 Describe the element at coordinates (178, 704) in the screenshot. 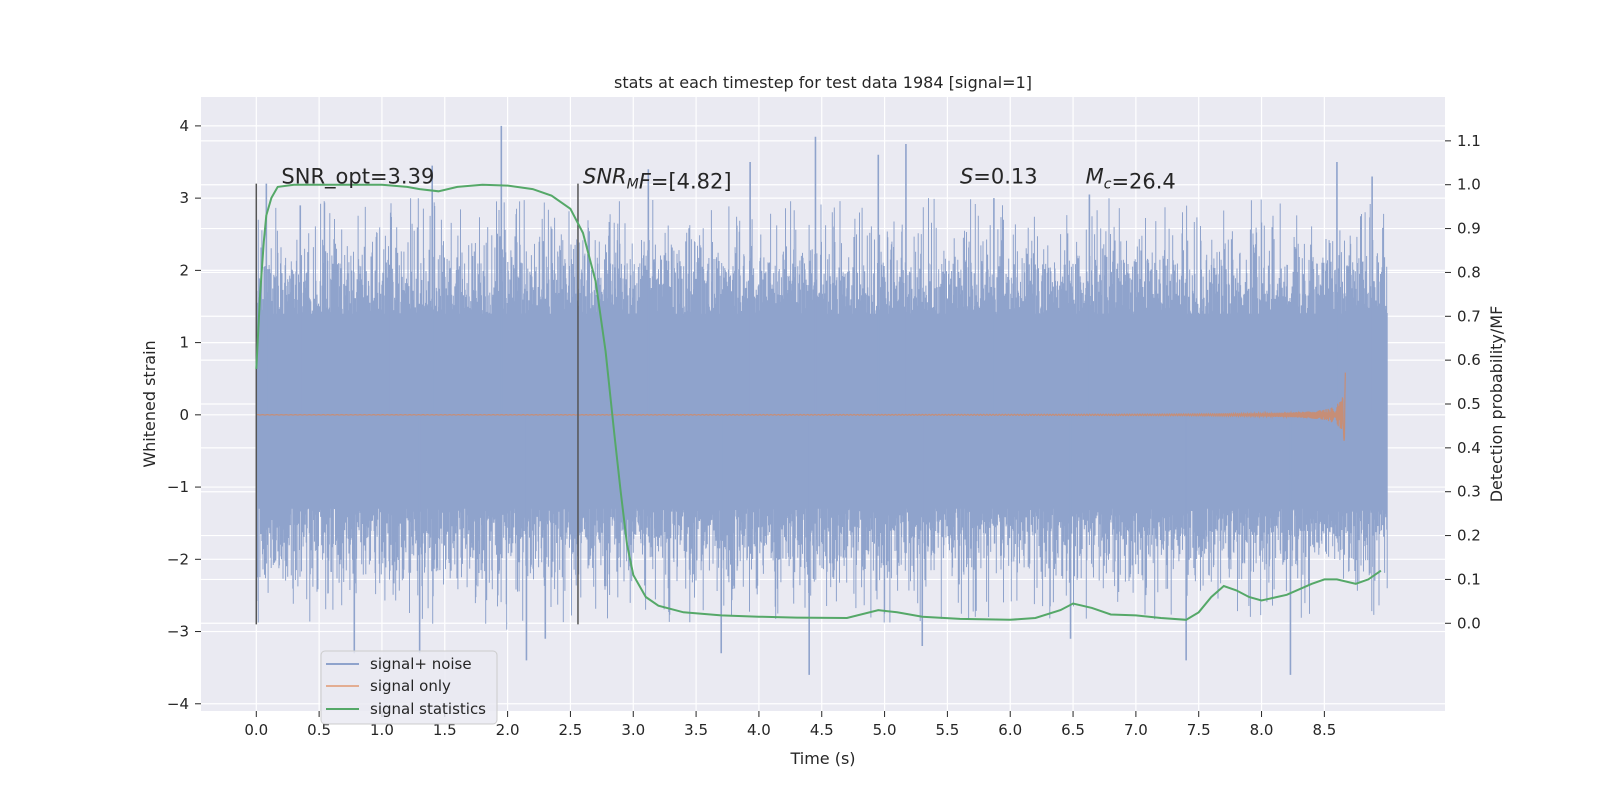

I see `left-y-tick-label: −4` at that location.